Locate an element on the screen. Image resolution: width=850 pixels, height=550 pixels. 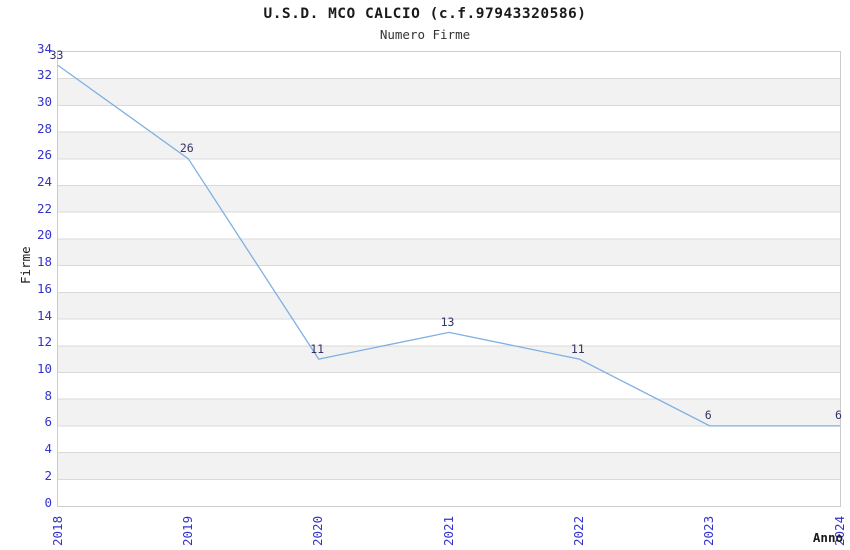
y-tick-label: 12 is located at coordinates (44, 342).